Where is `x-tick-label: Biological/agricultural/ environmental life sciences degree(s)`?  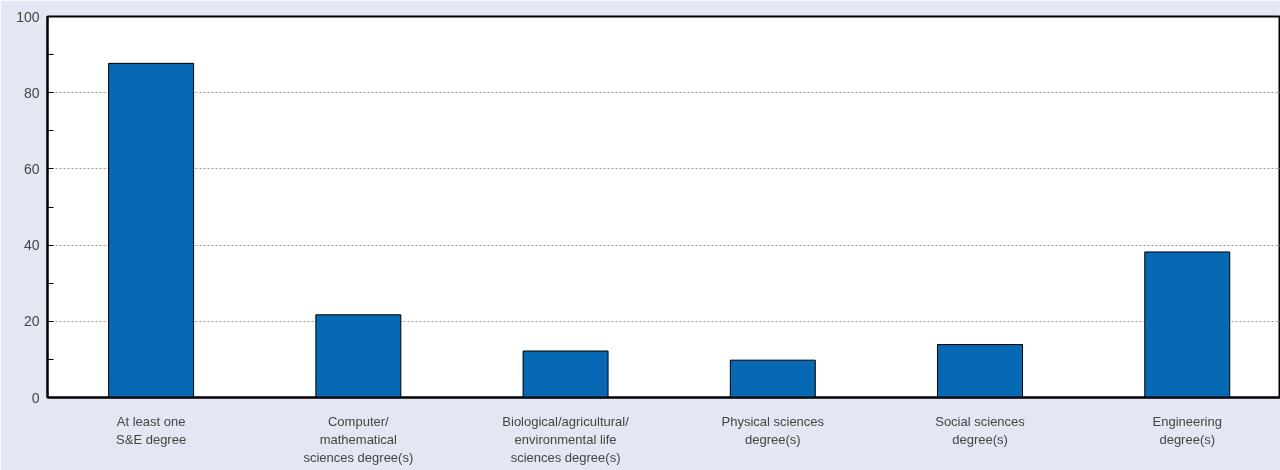 x-tick-label: Biological/agricultural/ environmental life sciences degree(s) is located at coordinates (566, 439).